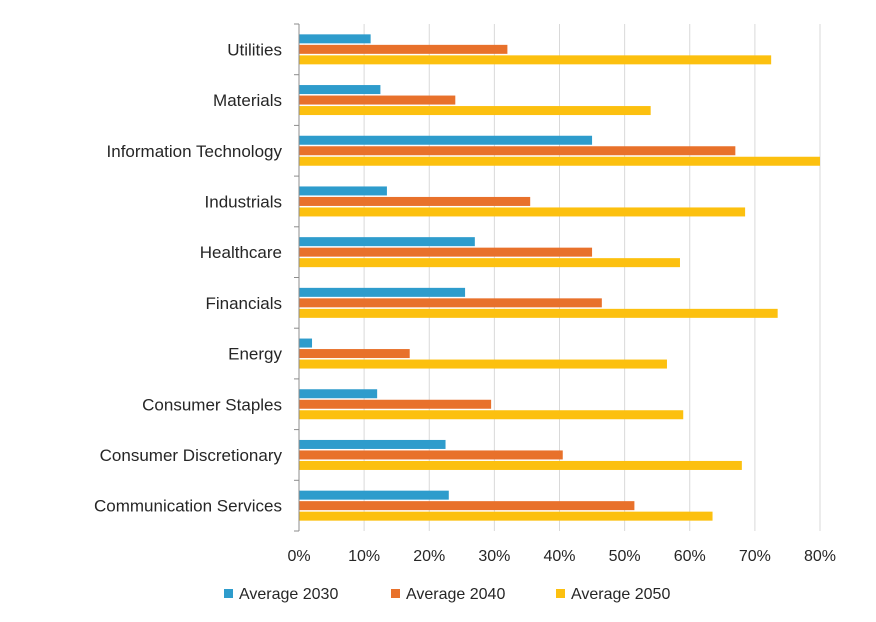 Image resolution: width=876 pixels, height=622 pixels. I want to click on bar-consumer-staples-average-2040, so click(395, 404).